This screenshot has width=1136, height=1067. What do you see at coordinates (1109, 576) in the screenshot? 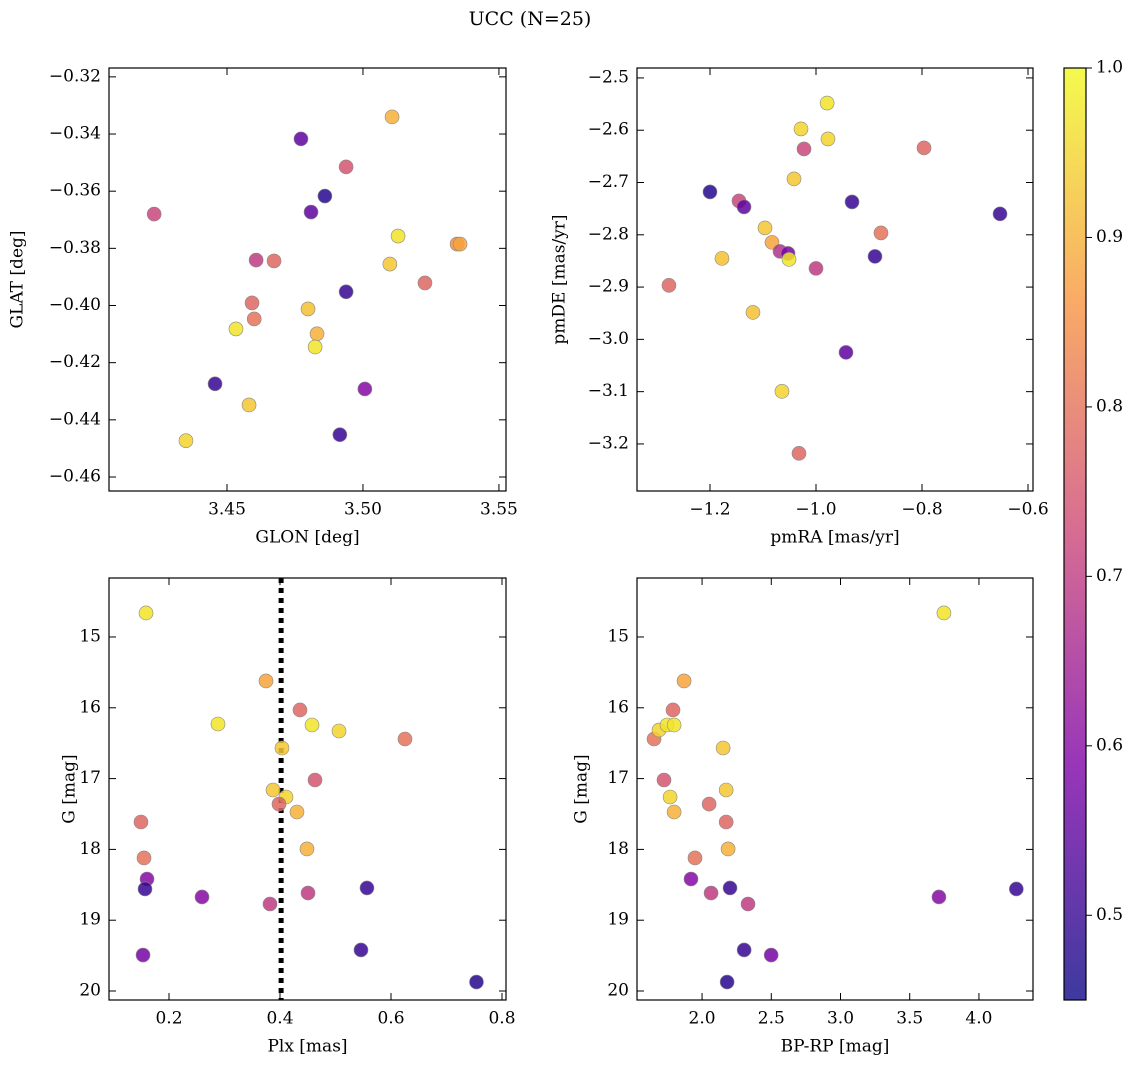
I see `colorbar-tick-label: 0.7` at bounding box center [1109, 576].